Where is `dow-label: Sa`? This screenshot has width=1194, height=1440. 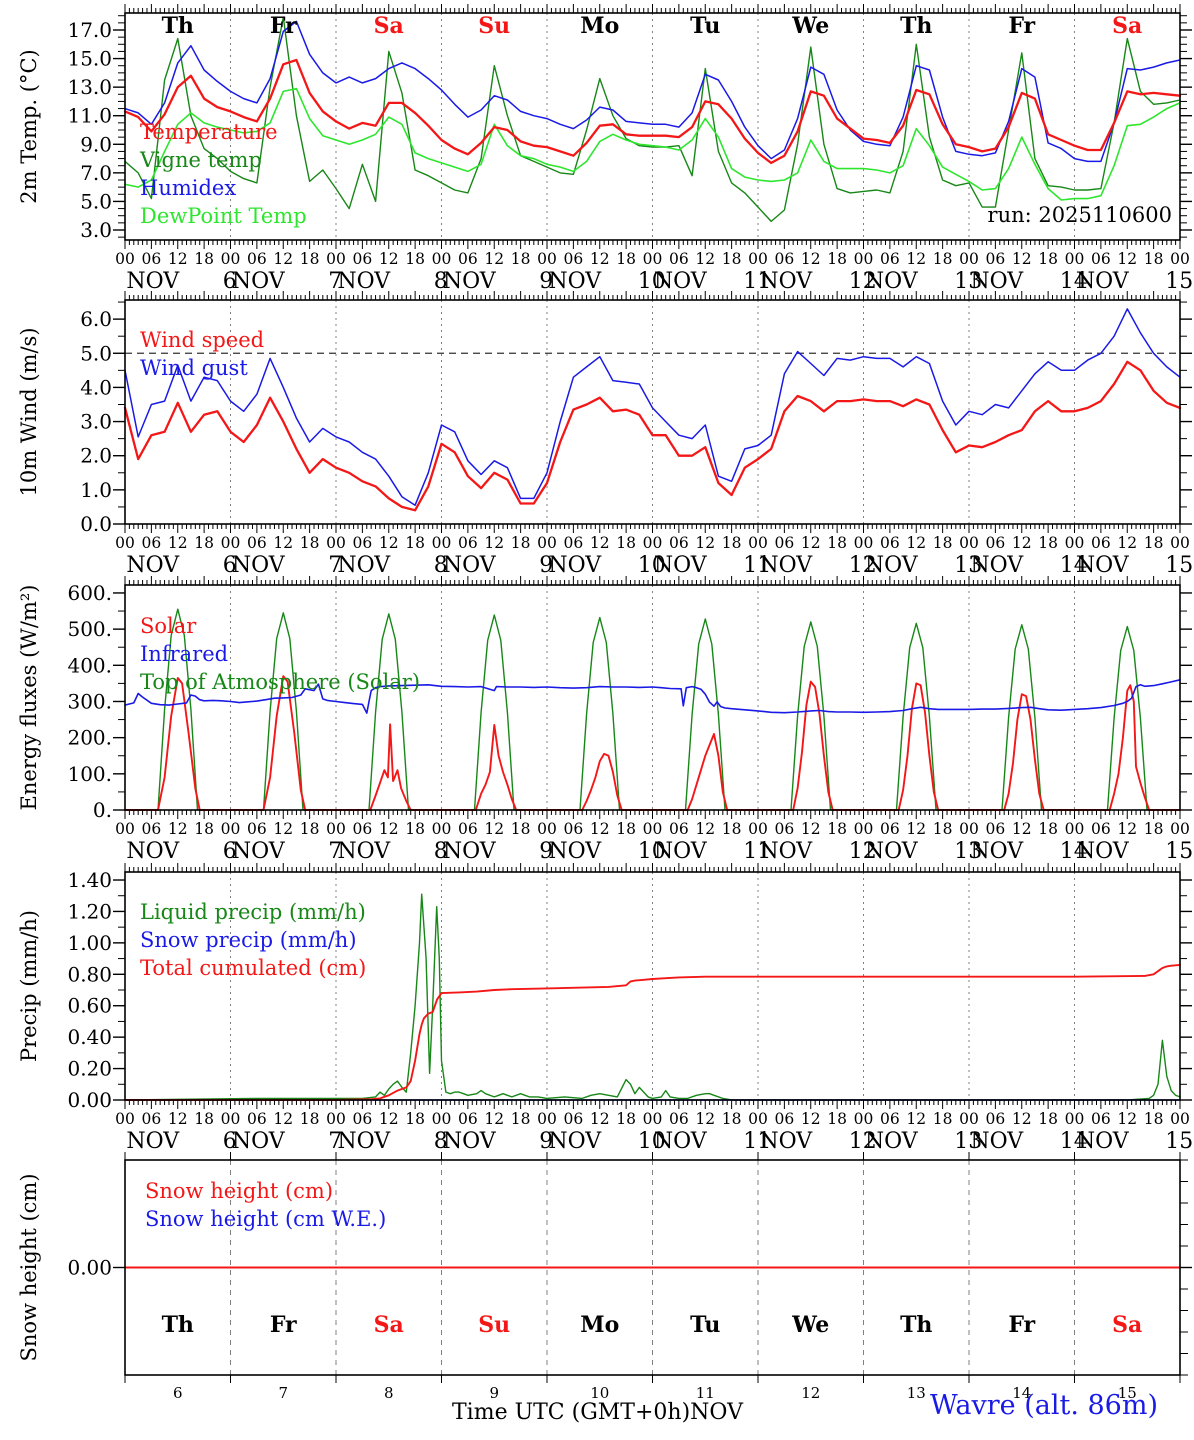
dow-label: Sa is located at coordinates (389, 1325).